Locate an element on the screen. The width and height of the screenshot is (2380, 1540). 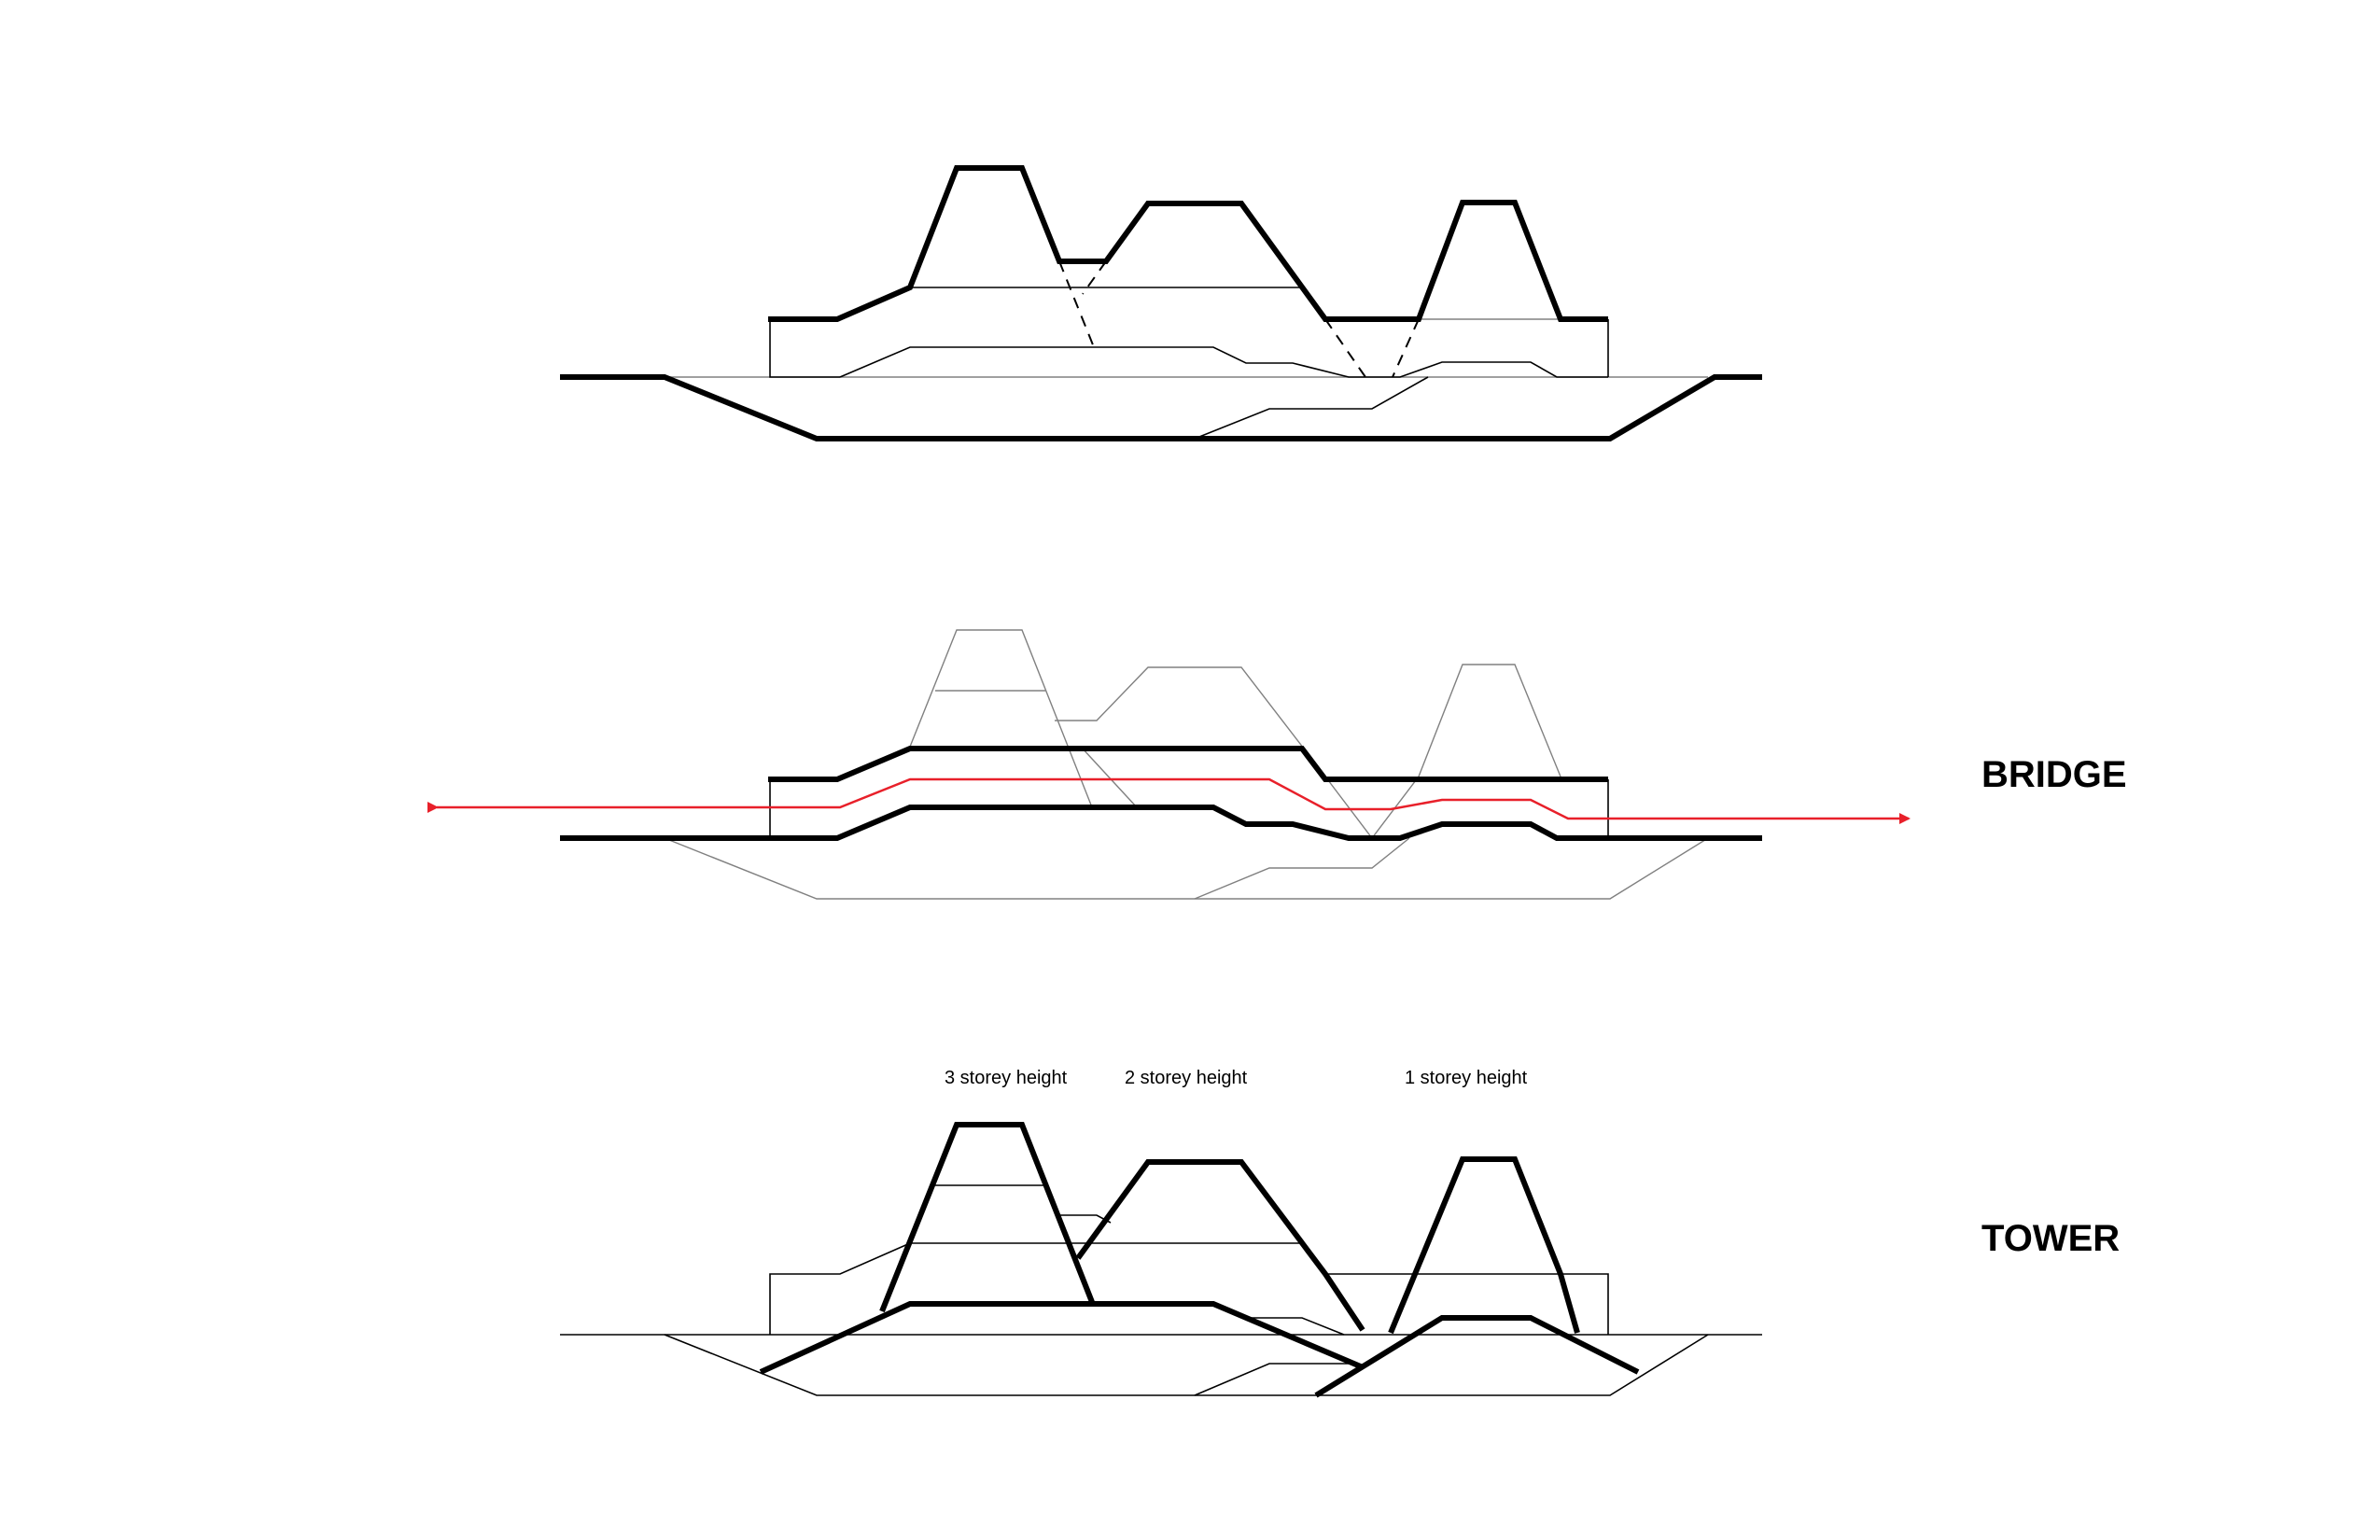
tower-one-storey is located at coordinates (1484, 1245).